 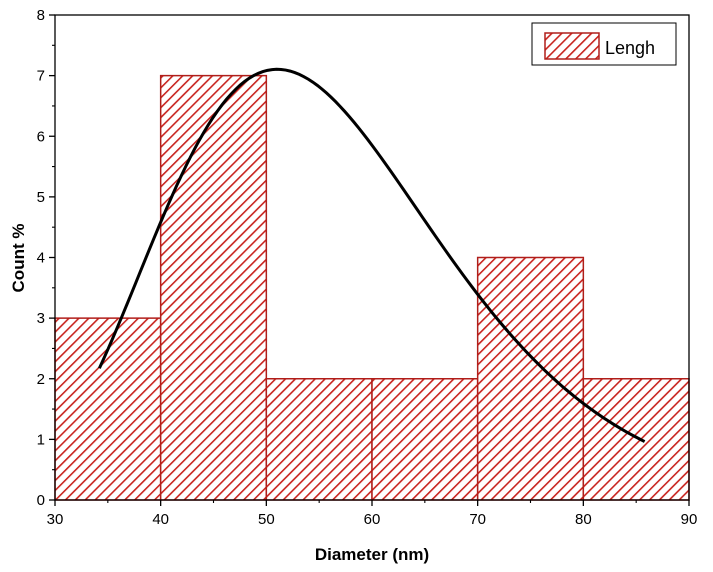 What do you see at coordinates (41, 318) in the screenshot?
I see `y-tick-label: 3` at bounding box center [41, 318].